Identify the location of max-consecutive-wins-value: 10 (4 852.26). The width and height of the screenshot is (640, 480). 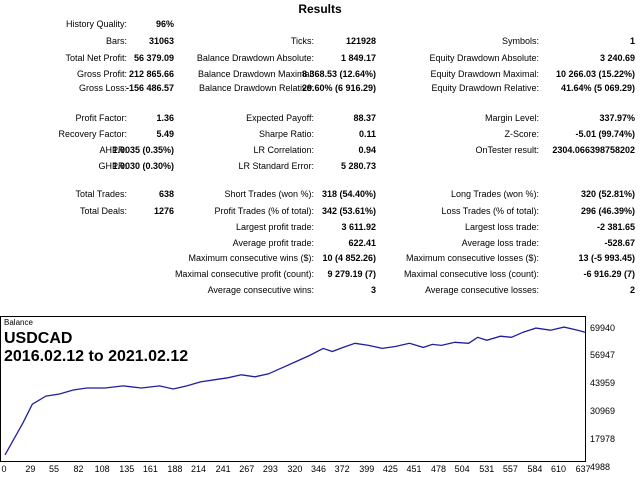
(349, 258).